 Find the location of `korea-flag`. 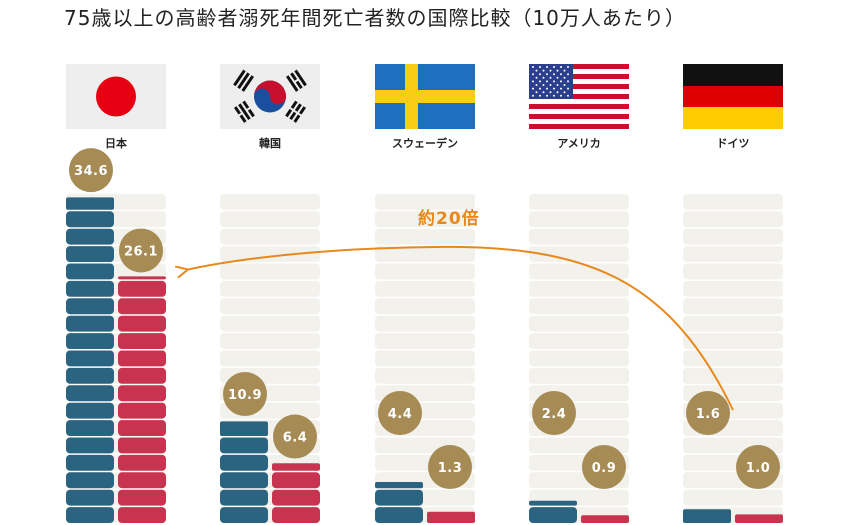

korea-flag is located at coordinates (270, 96).